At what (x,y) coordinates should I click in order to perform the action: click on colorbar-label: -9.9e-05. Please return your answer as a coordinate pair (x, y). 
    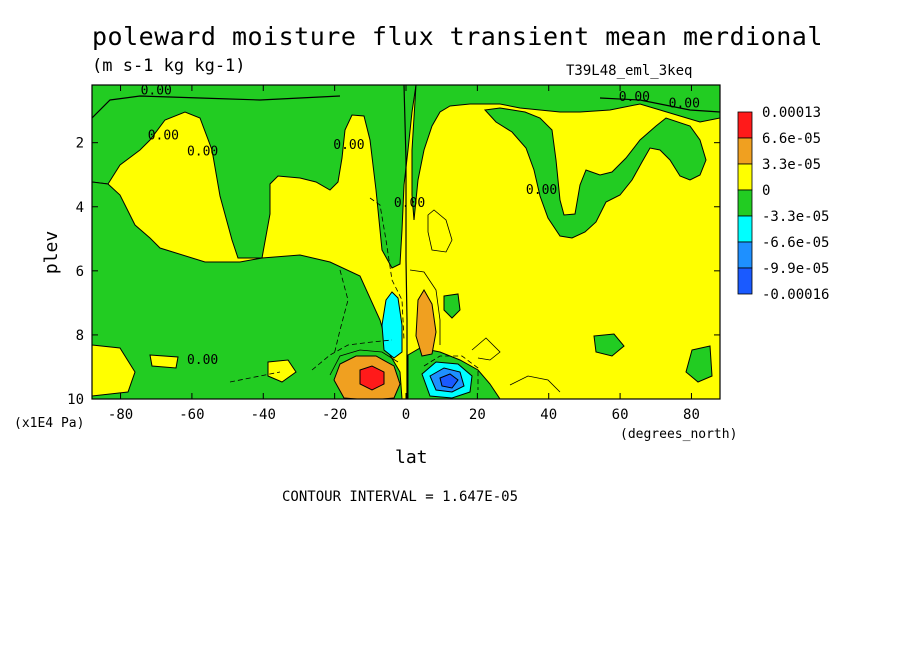
    Looking at the image, I should click on (795, 269).